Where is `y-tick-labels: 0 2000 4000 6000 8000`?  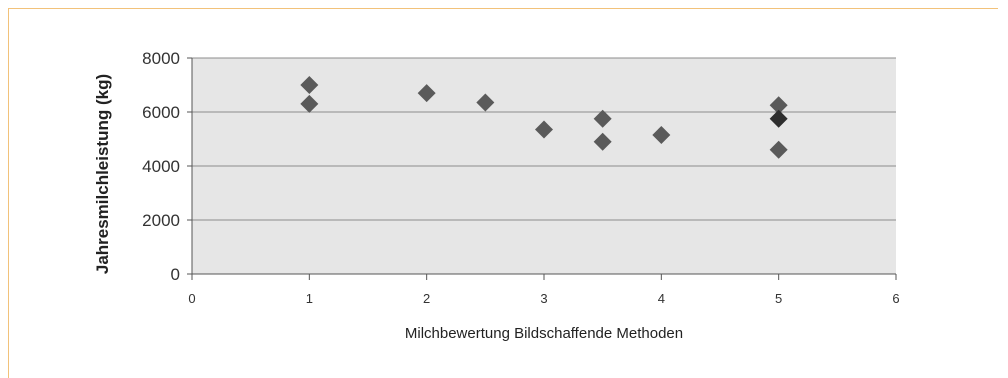 y-tick-labels: 0 2000 4000 6000 8000 is located at coordinates (161, 166).